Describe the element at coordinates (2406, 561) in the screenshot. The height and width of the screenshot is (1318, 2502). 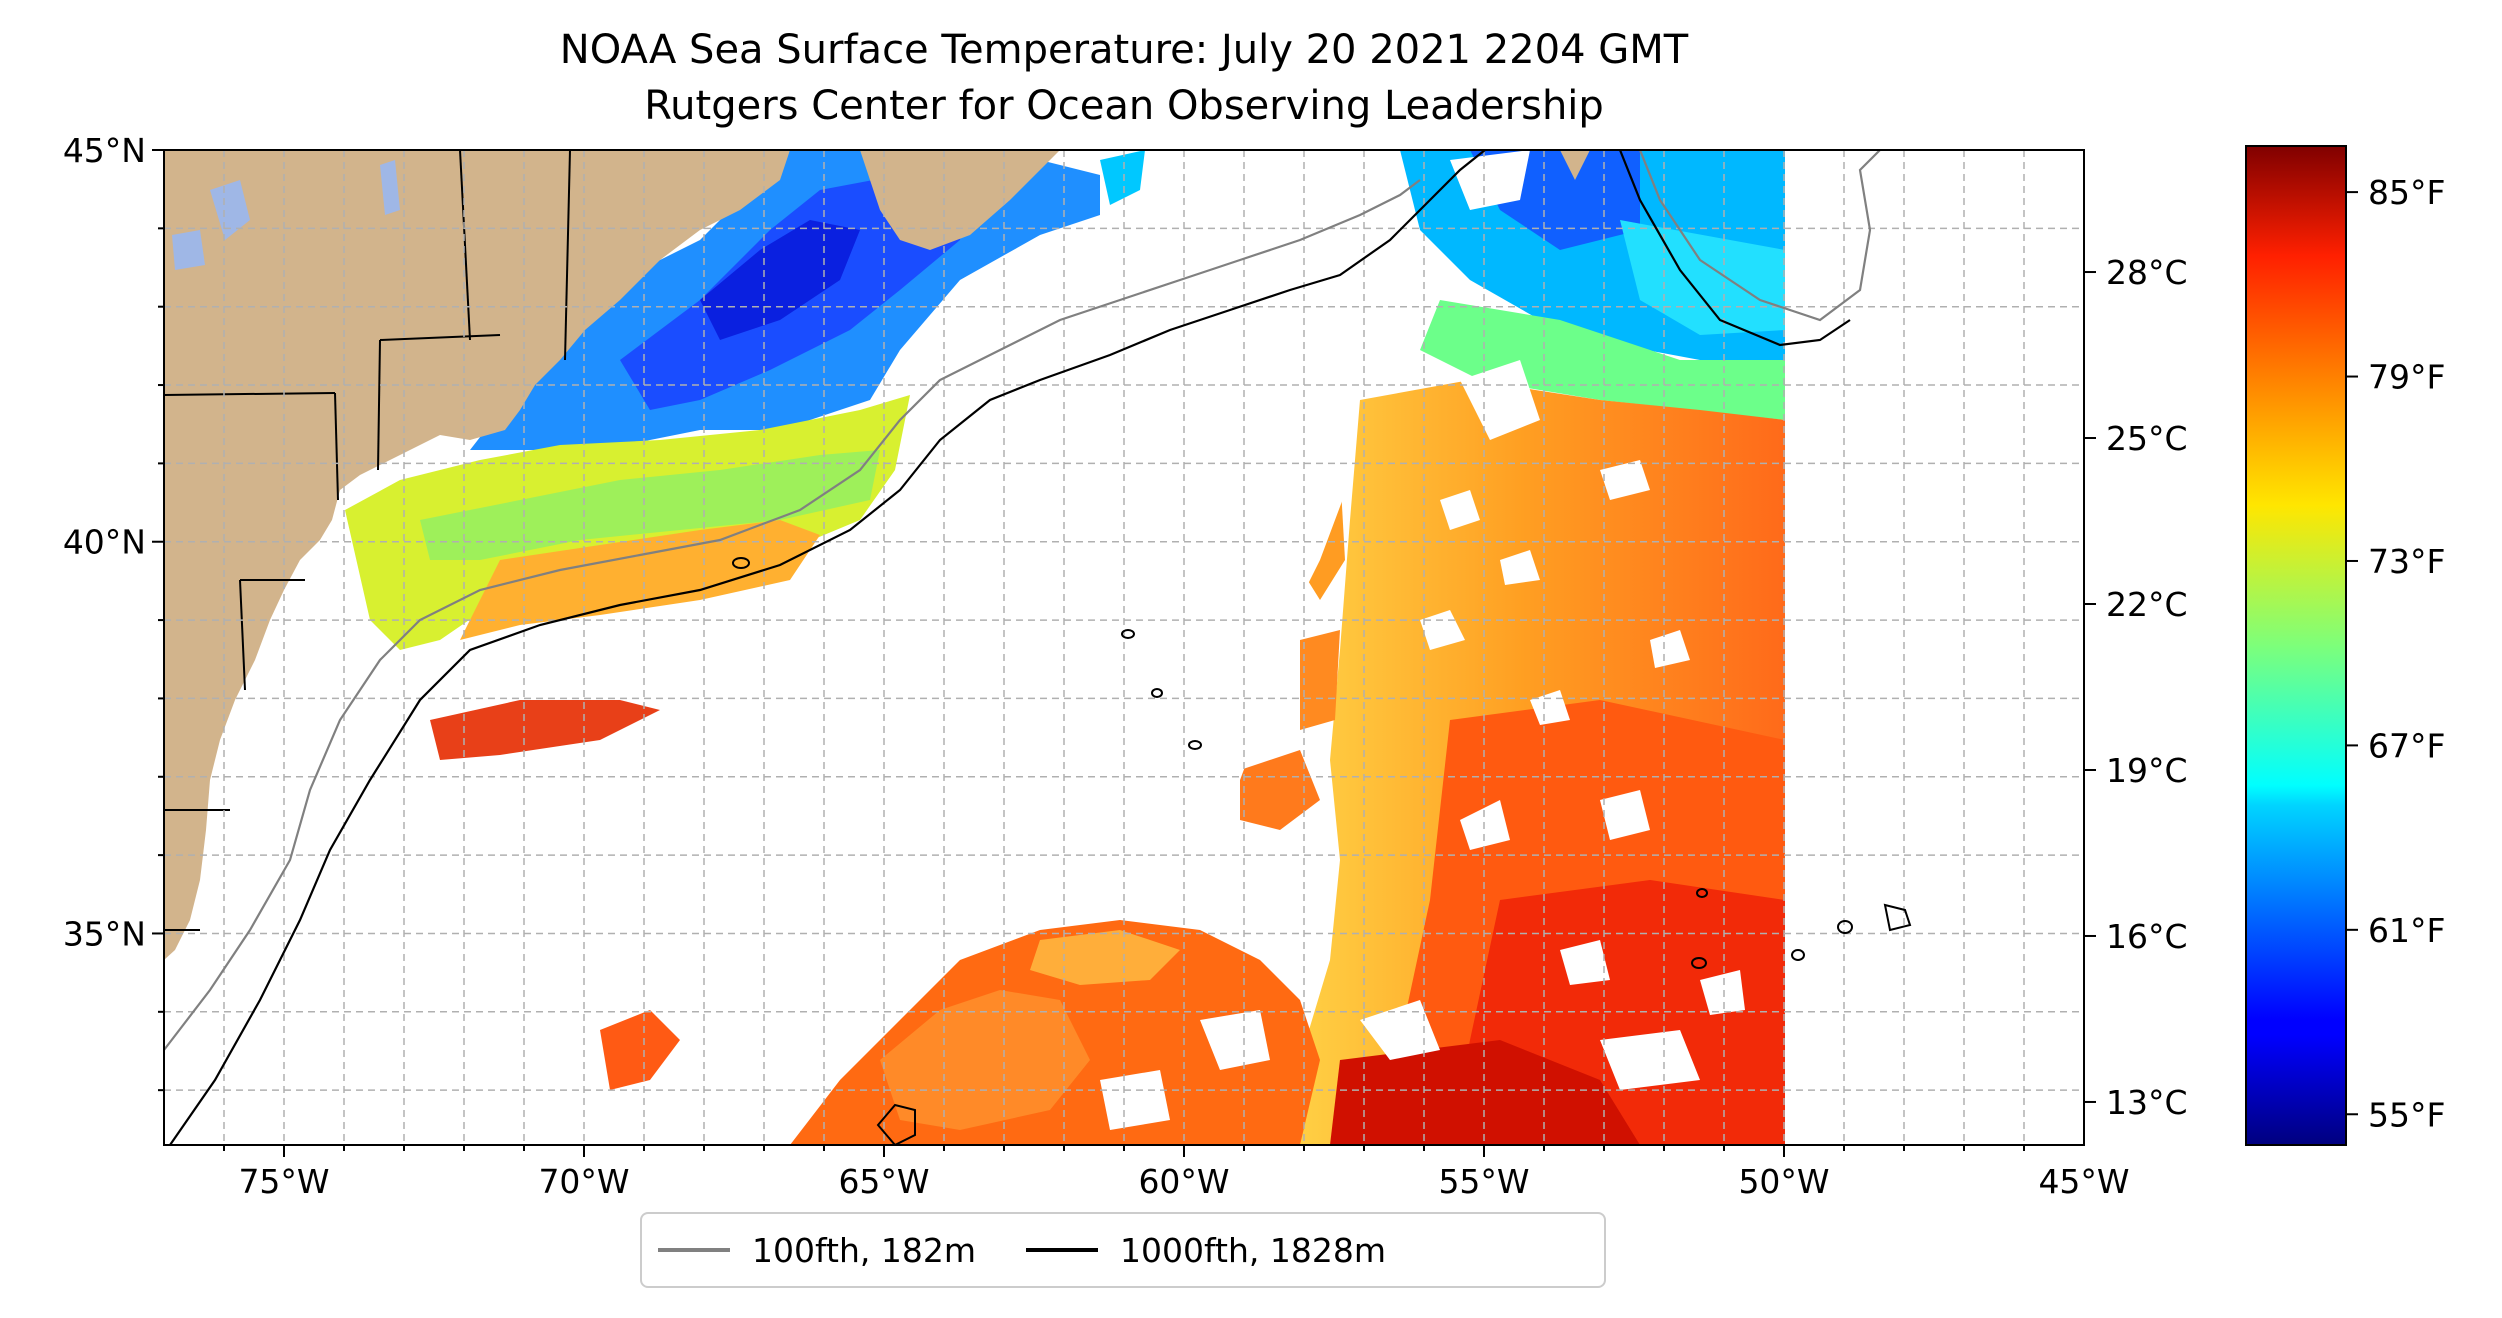
I see `colorbar-f-tick-label: 73°F` at that location.